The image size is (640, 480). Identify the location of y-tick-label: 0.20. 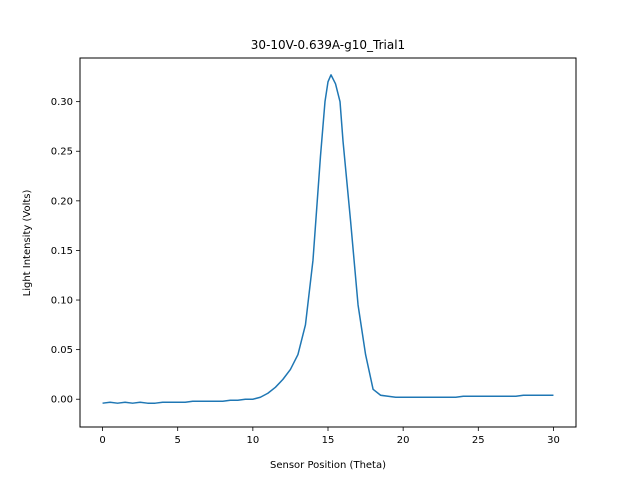
(62, 201).